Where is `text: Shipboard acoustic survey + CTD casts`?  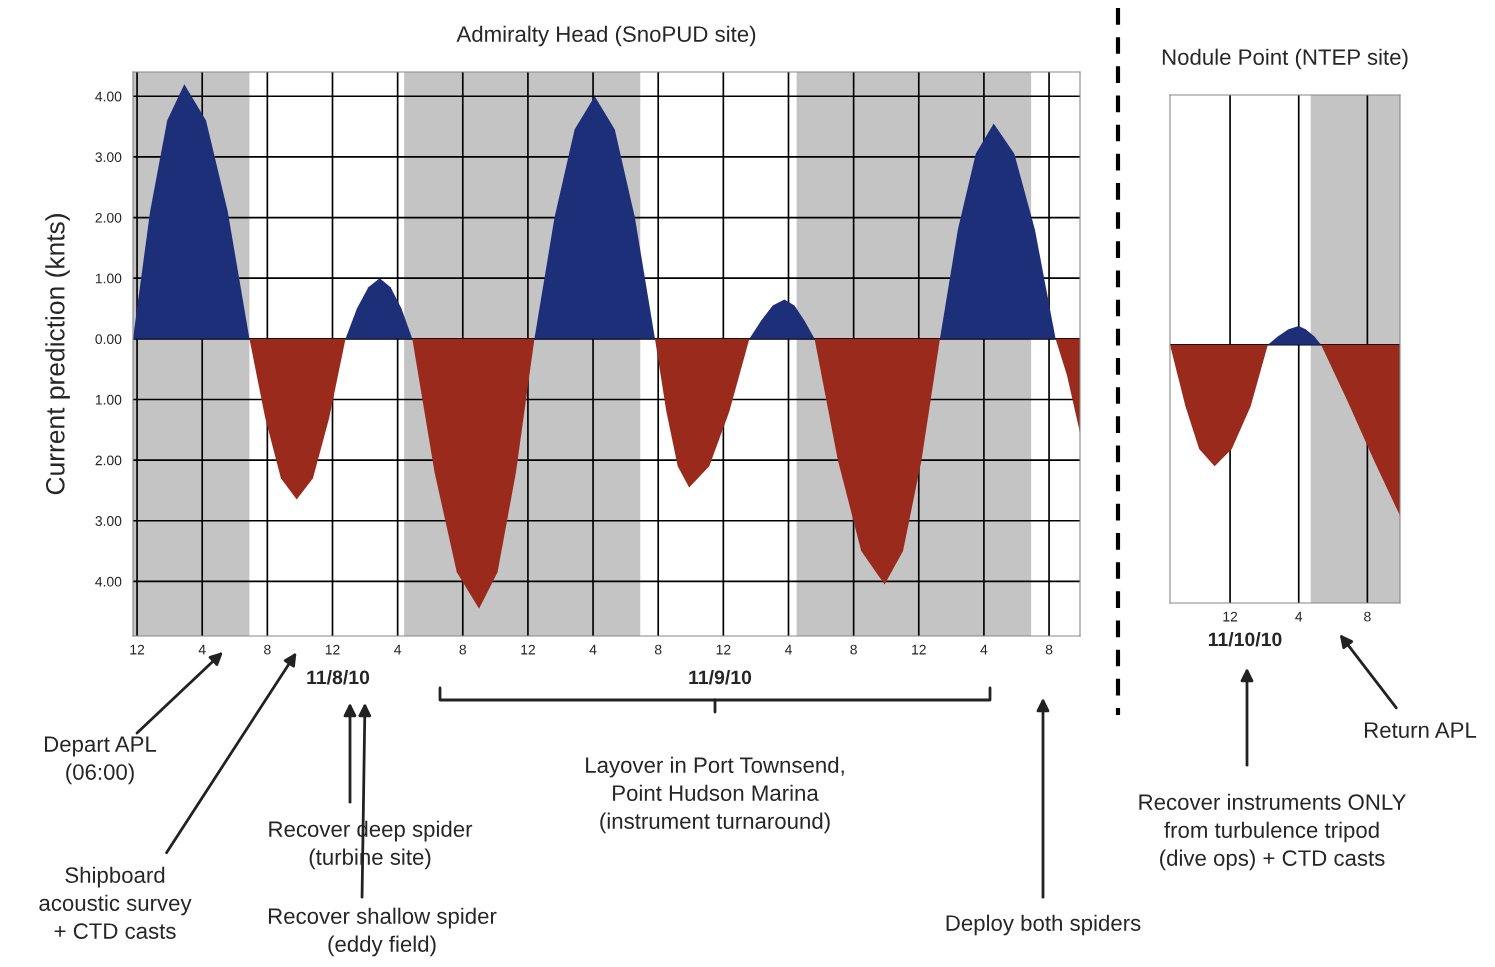
text: Shipboard acoustic survey + CTD casts is located at coordinates (115, 902).